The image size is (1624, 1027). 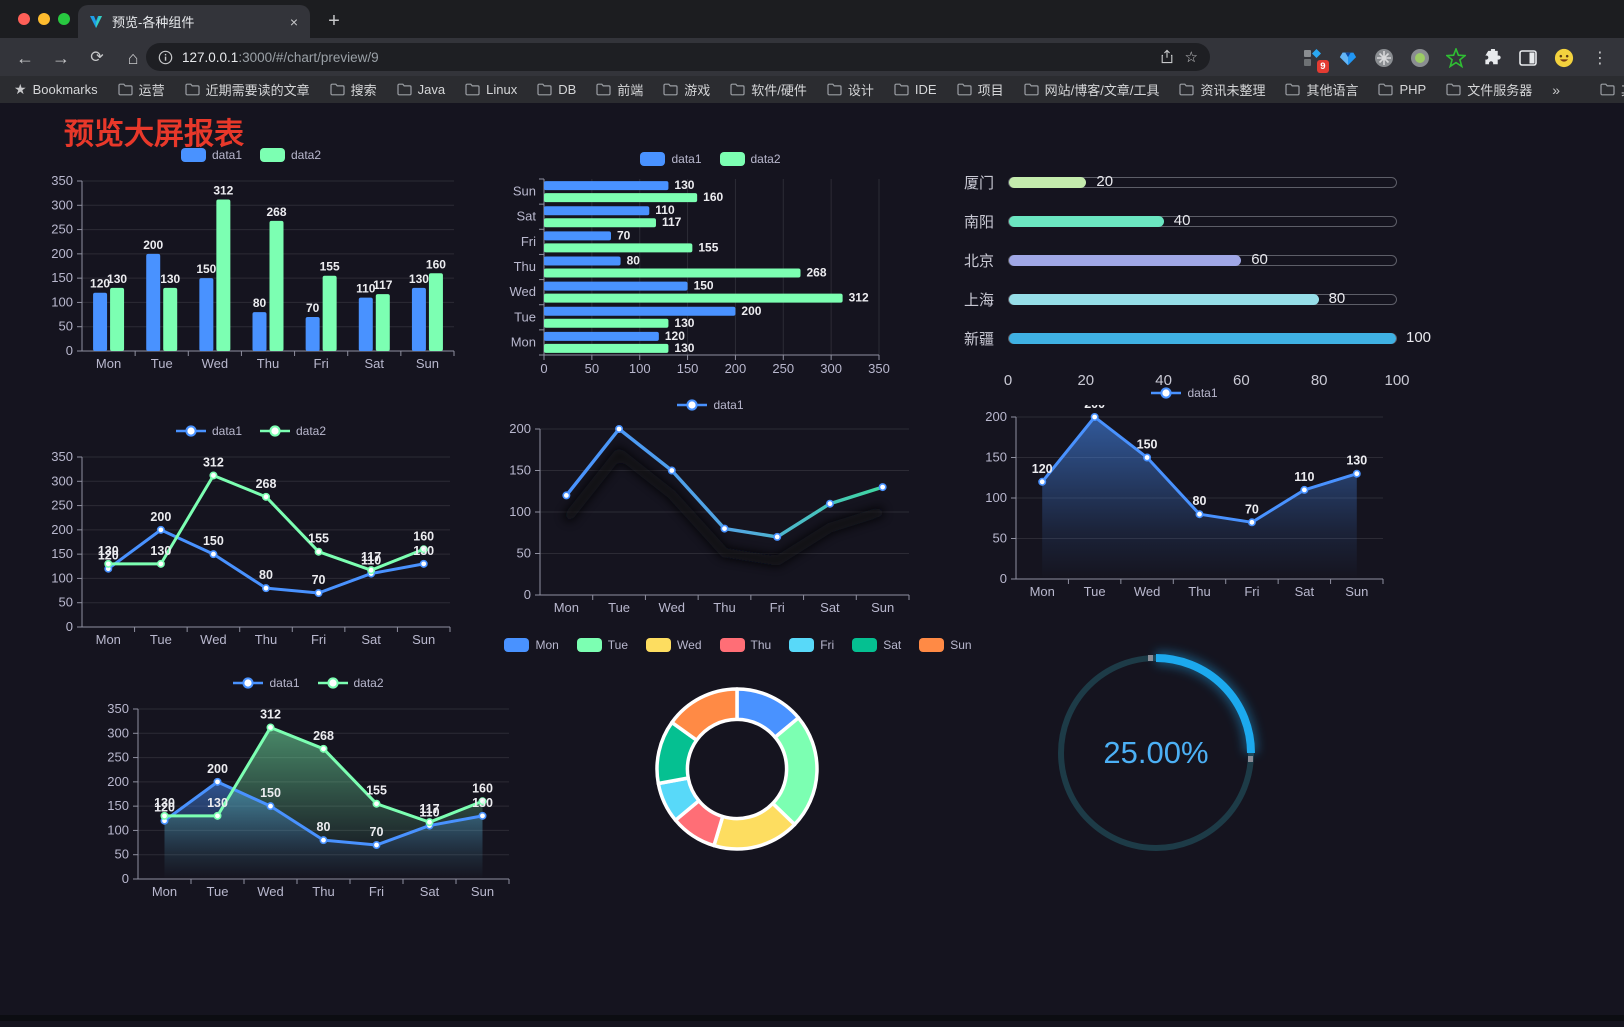 What do you see at coordinates (879, 368) in the screenshot?
I see `svg-text: 350` at bounding box center [879, 368].